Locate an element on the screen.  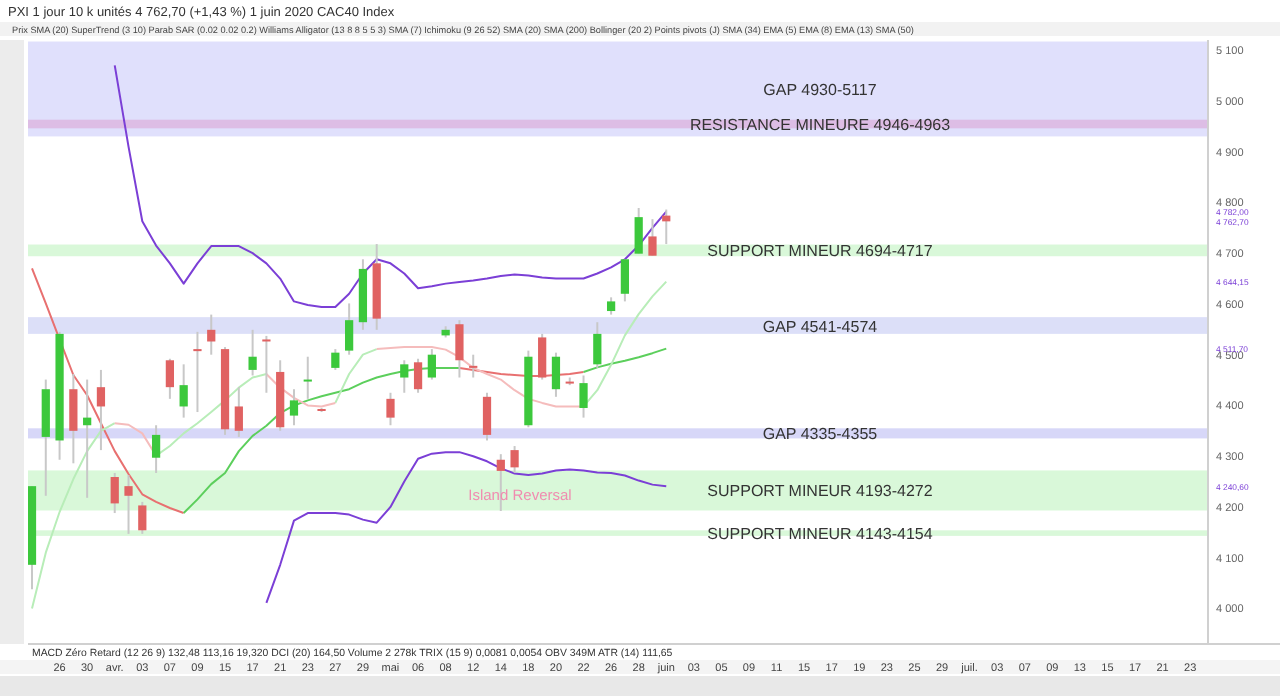
band-label: RESISTANCE MINEURE 4946-4963 is located at coordinates (820, 125).